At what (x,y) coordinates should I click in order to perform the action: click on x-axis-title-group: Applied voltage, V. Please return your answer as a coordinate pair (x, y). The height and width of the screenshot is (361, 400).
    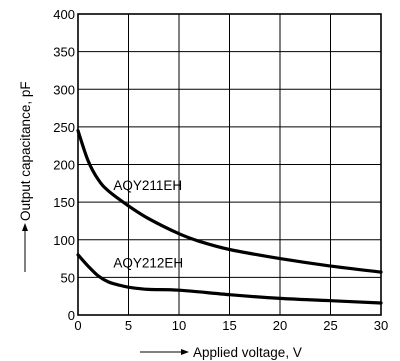
    Looking at the image, I should click on (221, 352).